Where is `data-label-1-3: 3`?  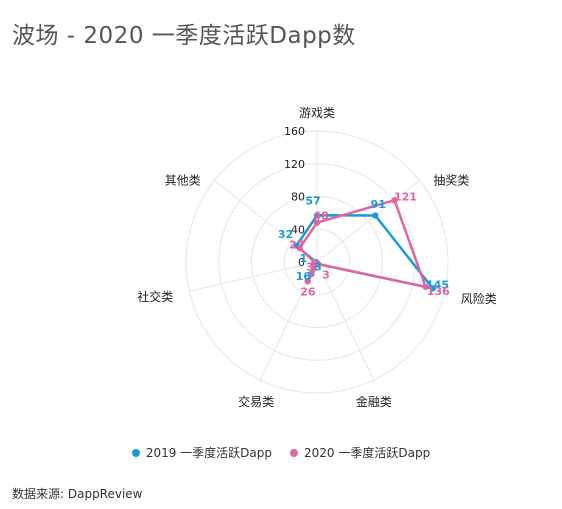 data-label-1-3: 3 is located at coordinates (326, 274).